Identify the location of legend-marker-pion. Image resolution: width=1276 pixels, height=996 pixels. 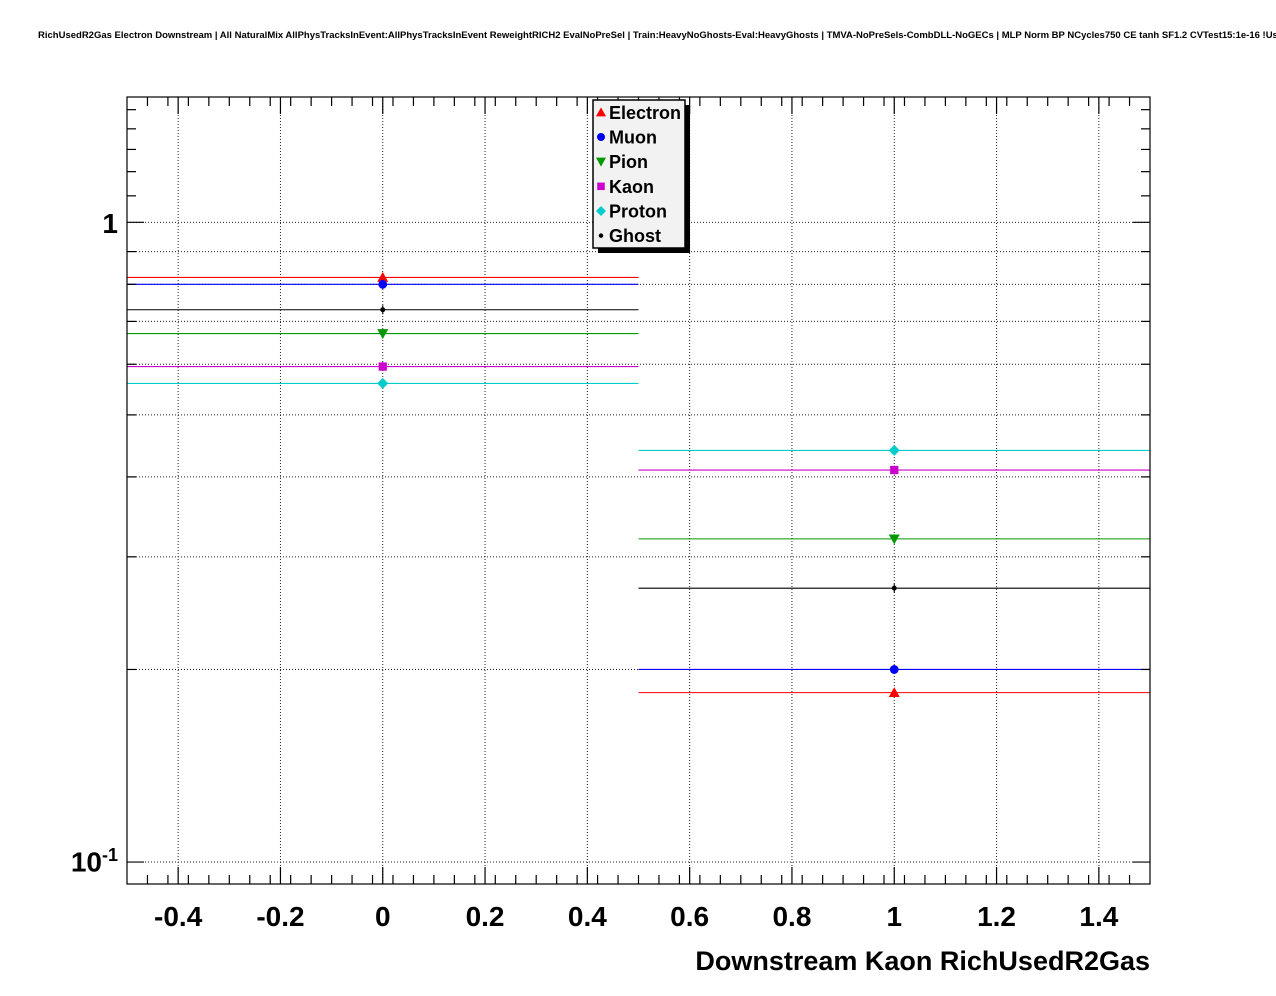
(601, 162).